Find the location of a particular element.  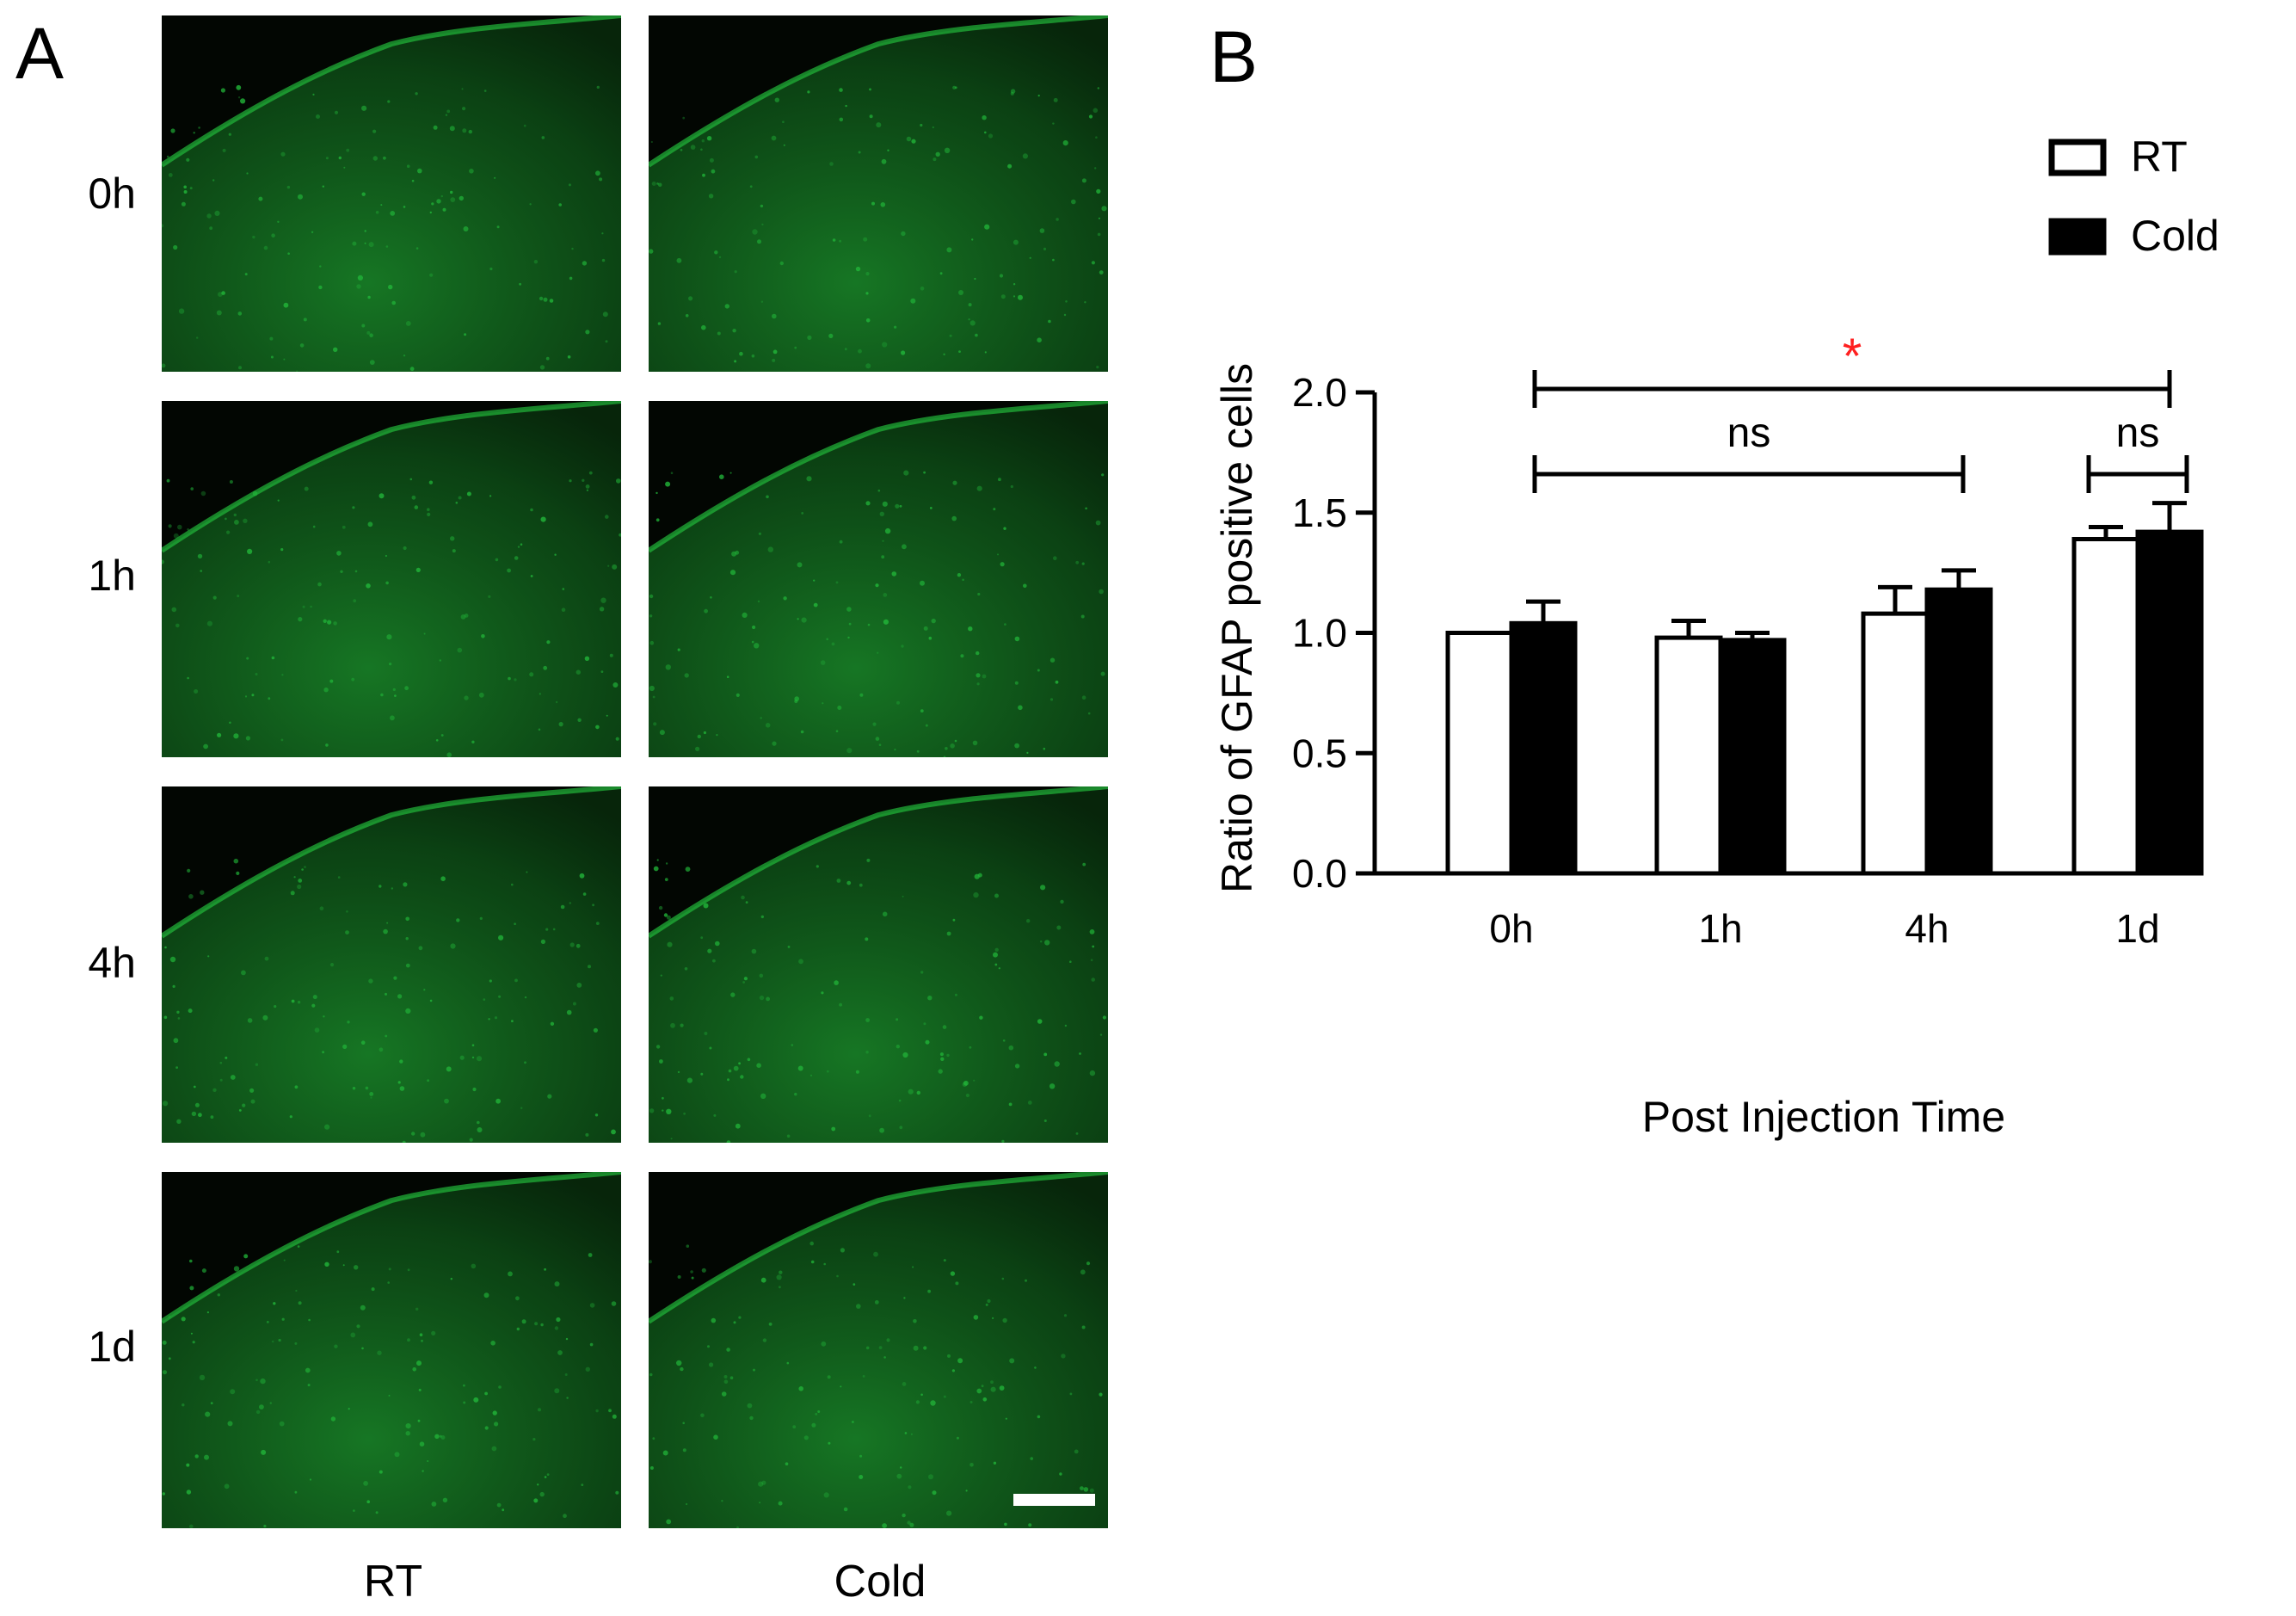

legend-swatch-cold is located at coordinates (2077, 237).